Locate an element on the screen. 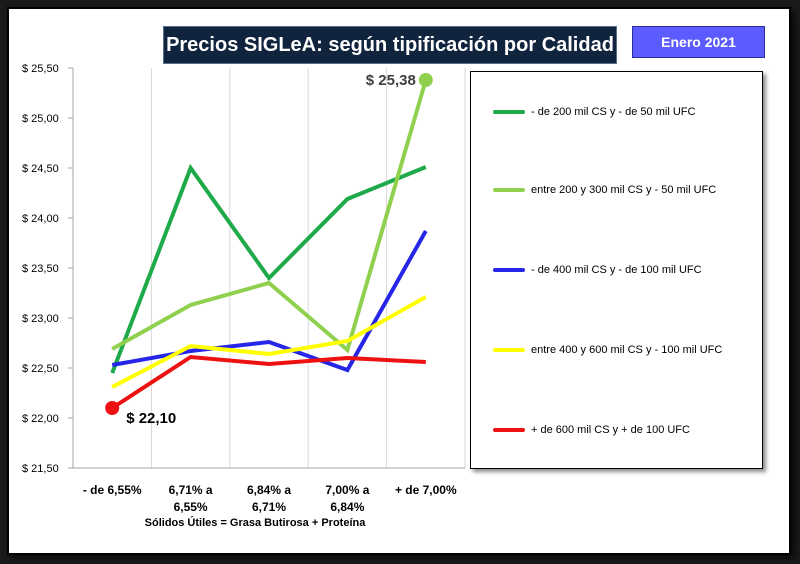  legend-label-2: entre 200 y 300 mil CS y - 50 mil UFC is located at coordinates (624, 190).